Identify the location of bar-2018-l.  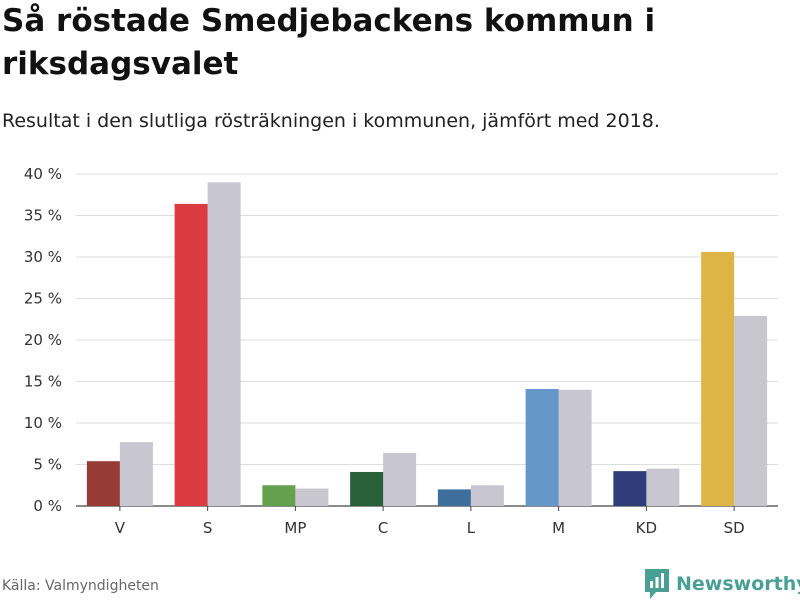
(487, 495).